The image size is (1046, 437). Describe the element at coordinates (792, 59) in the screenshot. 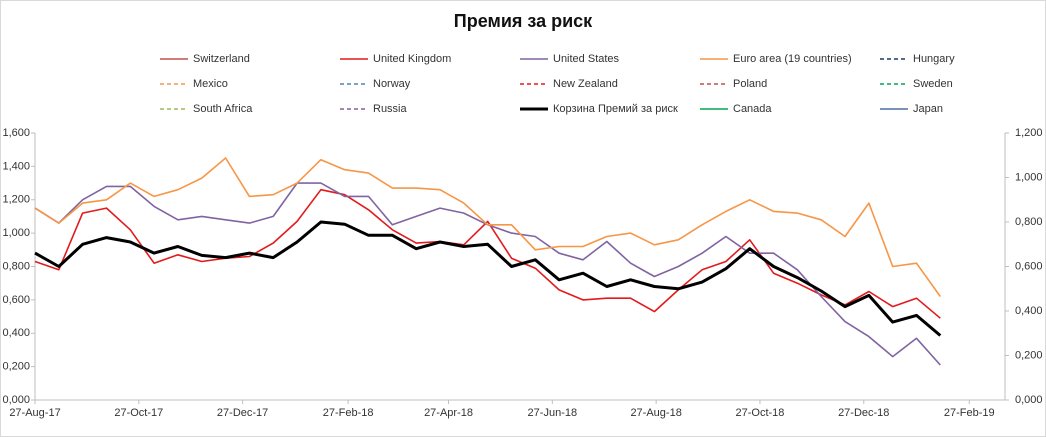

I see `legend-label: Euro area (19 countries)` at that location.